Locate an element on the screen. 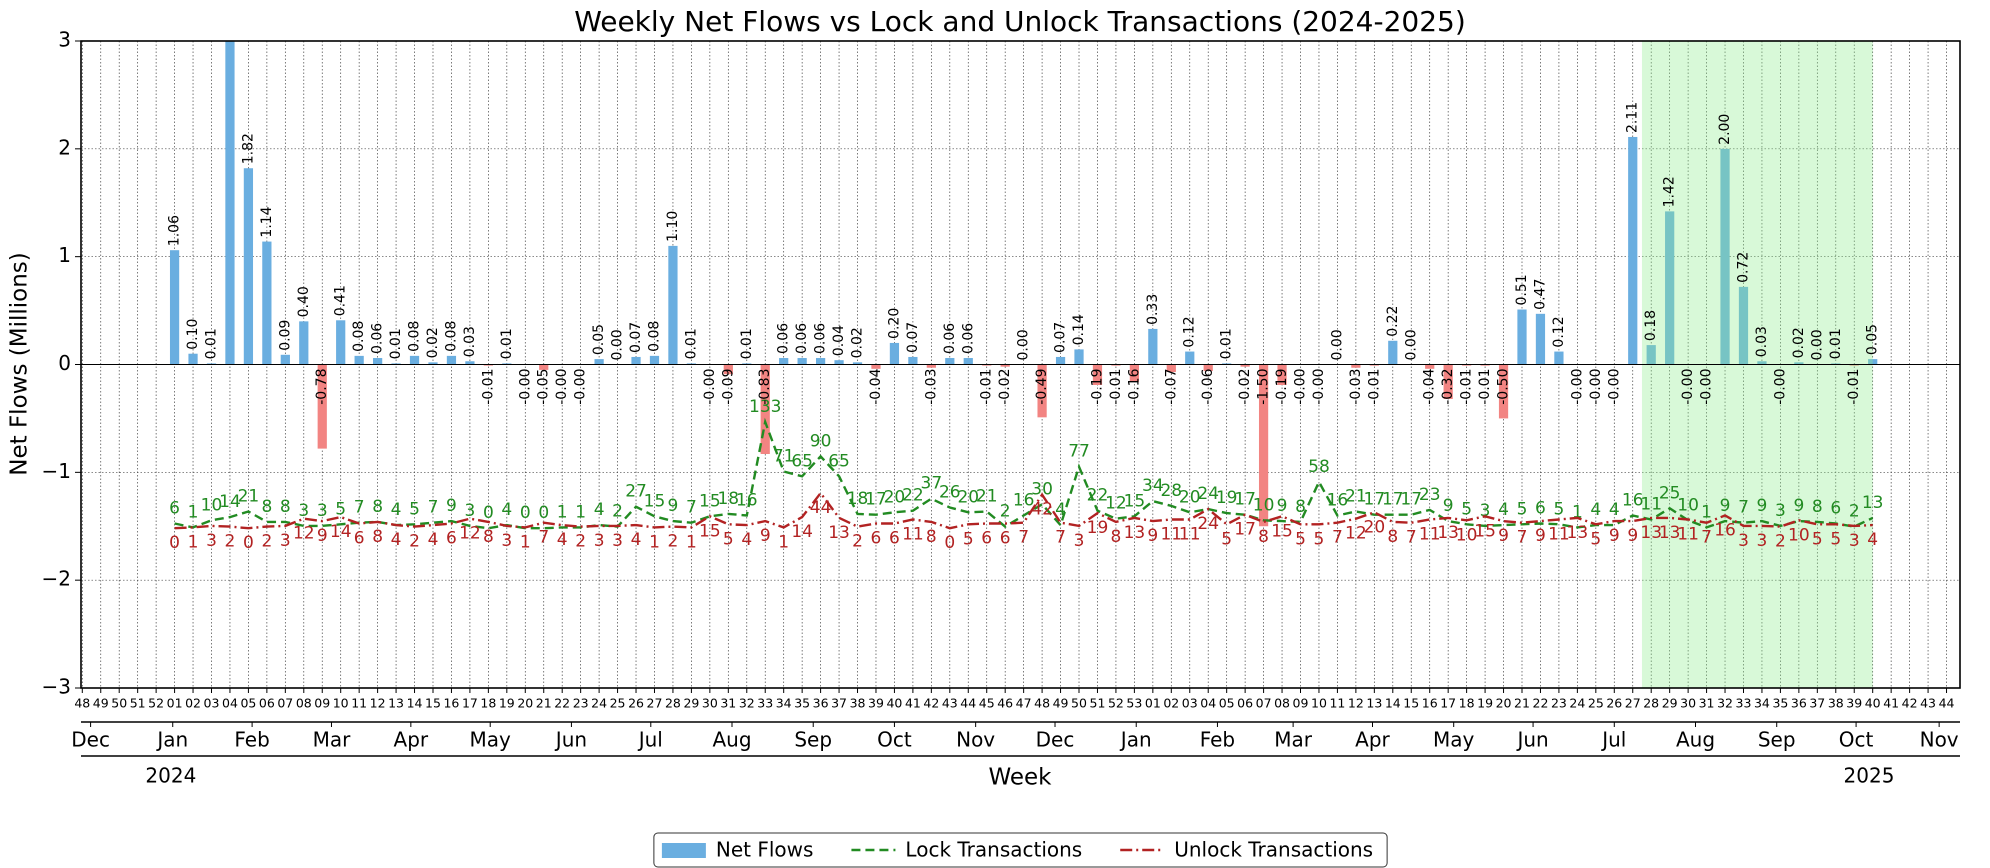 The image size is (1990, 868). bar-value-label: -0.02 is located at coordinates (1005, 387).